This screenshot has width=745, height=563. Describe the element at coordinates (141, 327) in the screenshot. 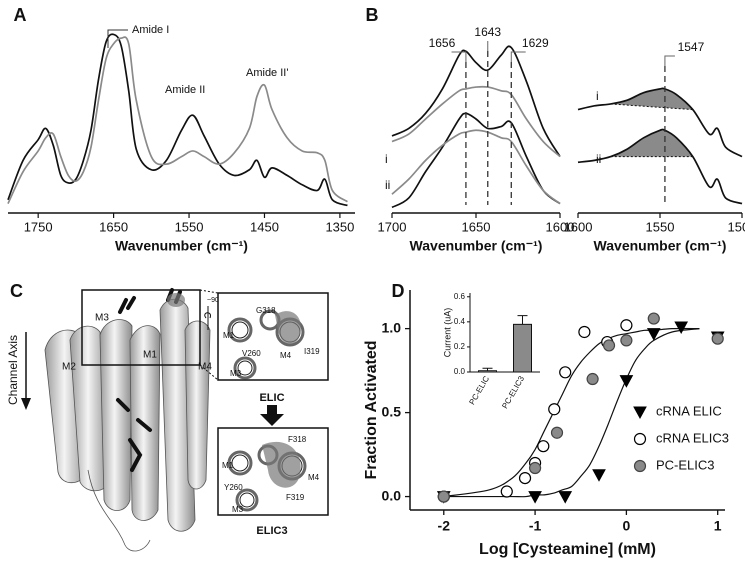

I see `zoom-box` at that location.